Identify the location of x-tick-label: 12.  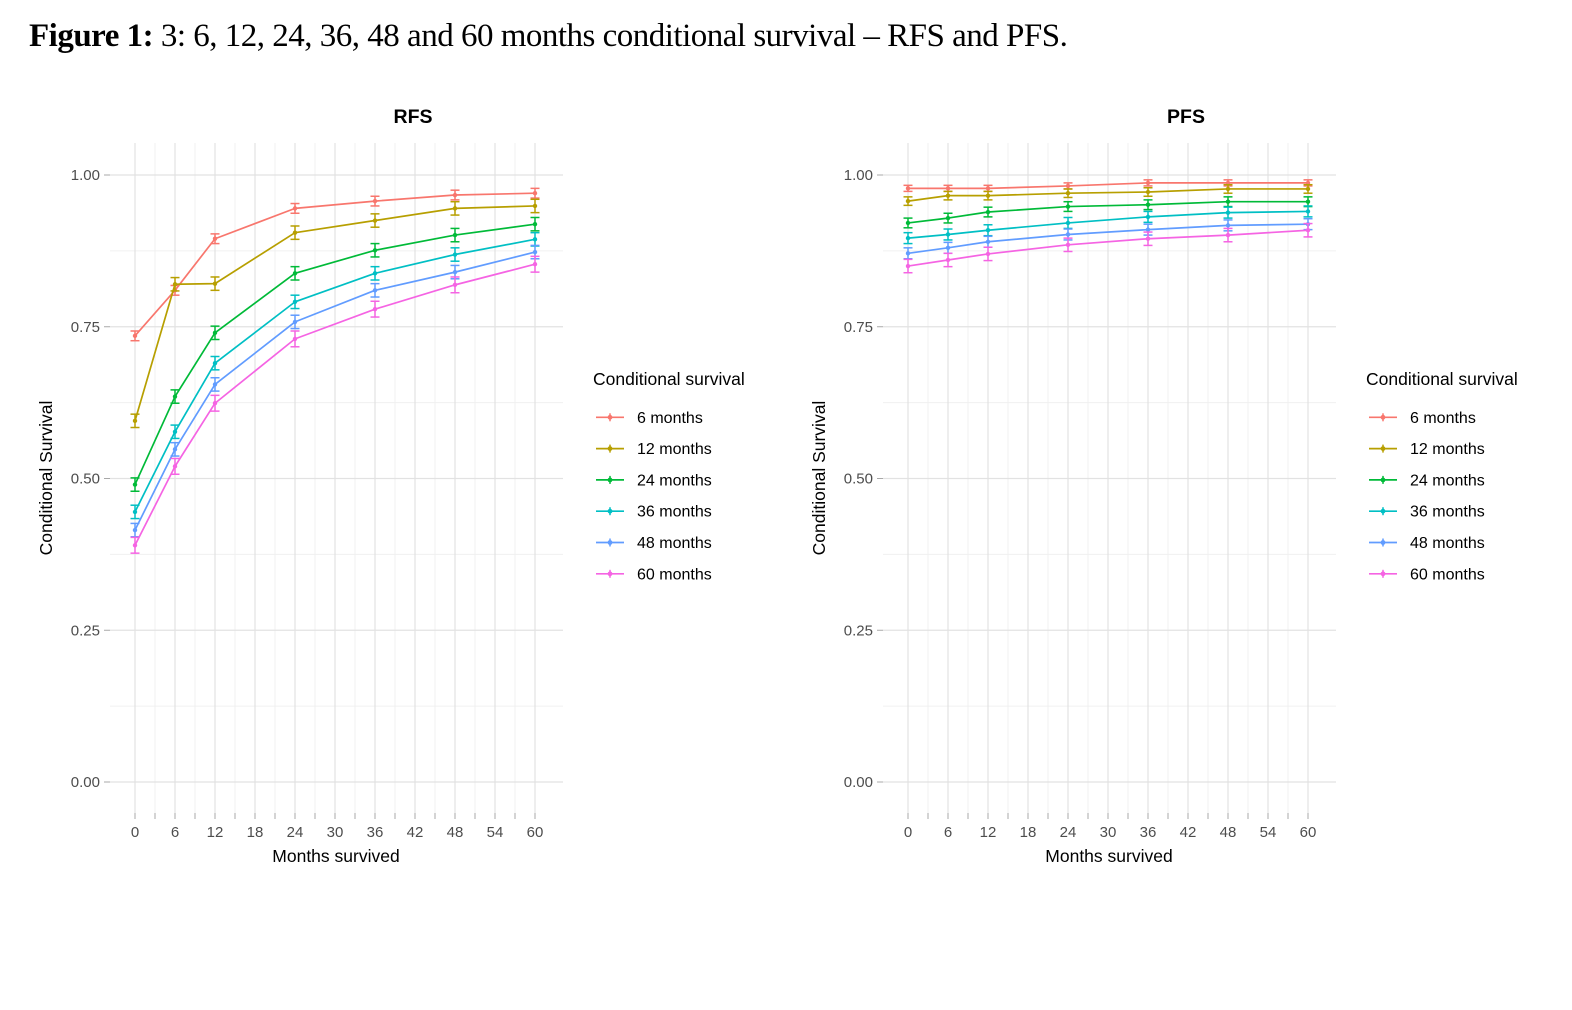
(215, 832).